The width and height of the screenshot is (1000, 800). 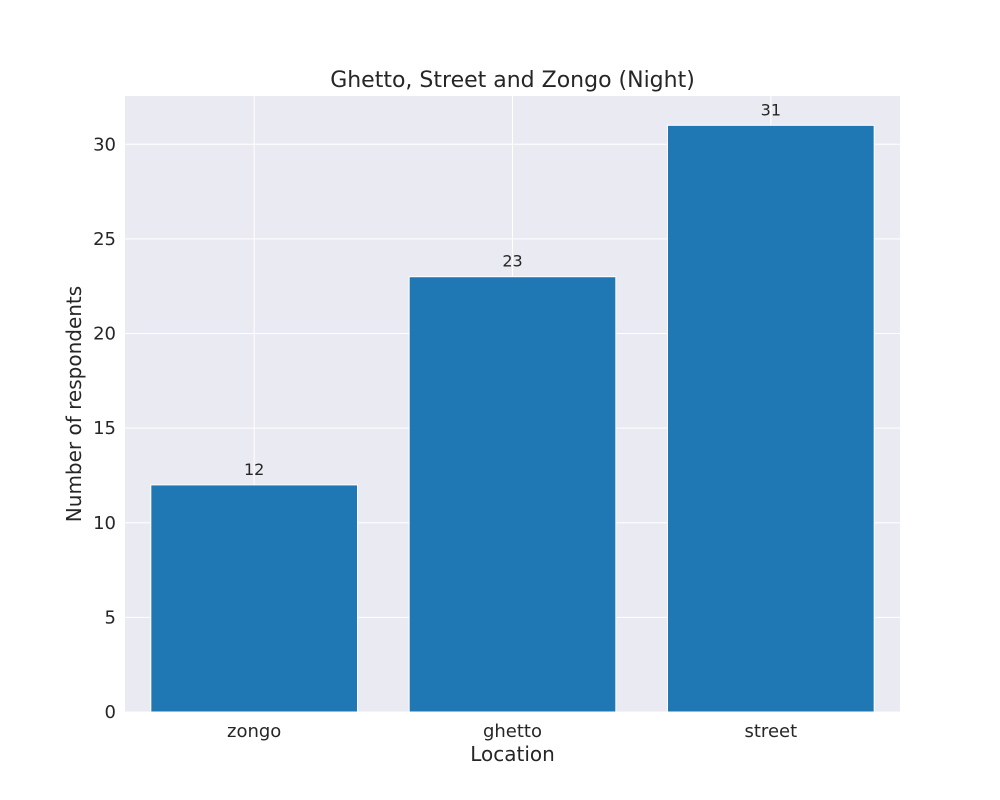 What do you see at coordinates (110, 617) in the screenshot?
I see `y-tick-label: 5` at bounding box center [110, 617].